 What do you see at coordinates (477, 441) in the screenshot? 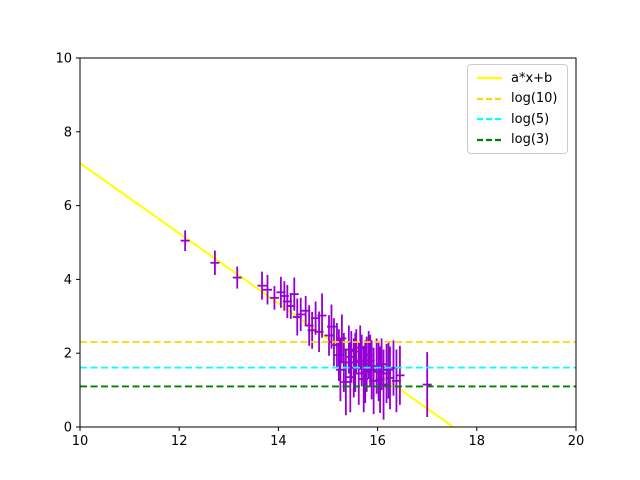
I see `x-tick-label: 18` at bounding box center [477, 441].